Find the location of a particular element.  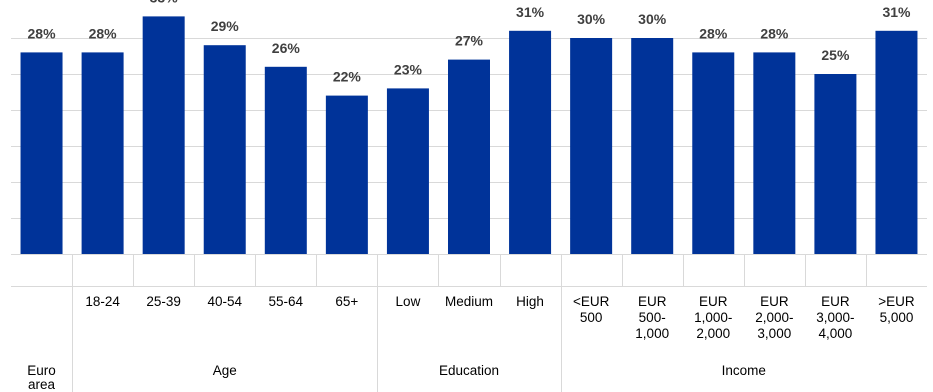

data-label: 27% is located at coordinates (469, 41).